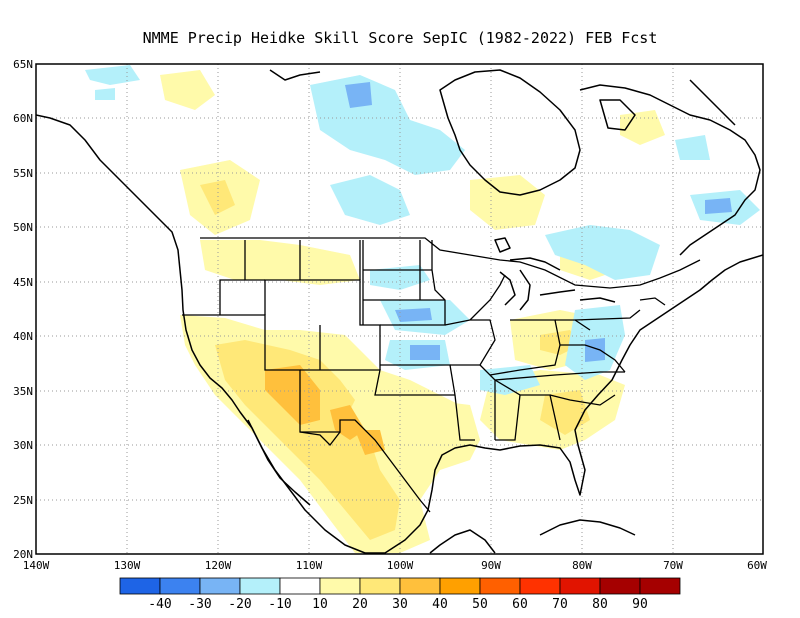 The height and width of the screenshot is (618, 800). Describe the element at coordinates (292, 395) in the screenshot. I see `shade-arizona-orange` at that location.